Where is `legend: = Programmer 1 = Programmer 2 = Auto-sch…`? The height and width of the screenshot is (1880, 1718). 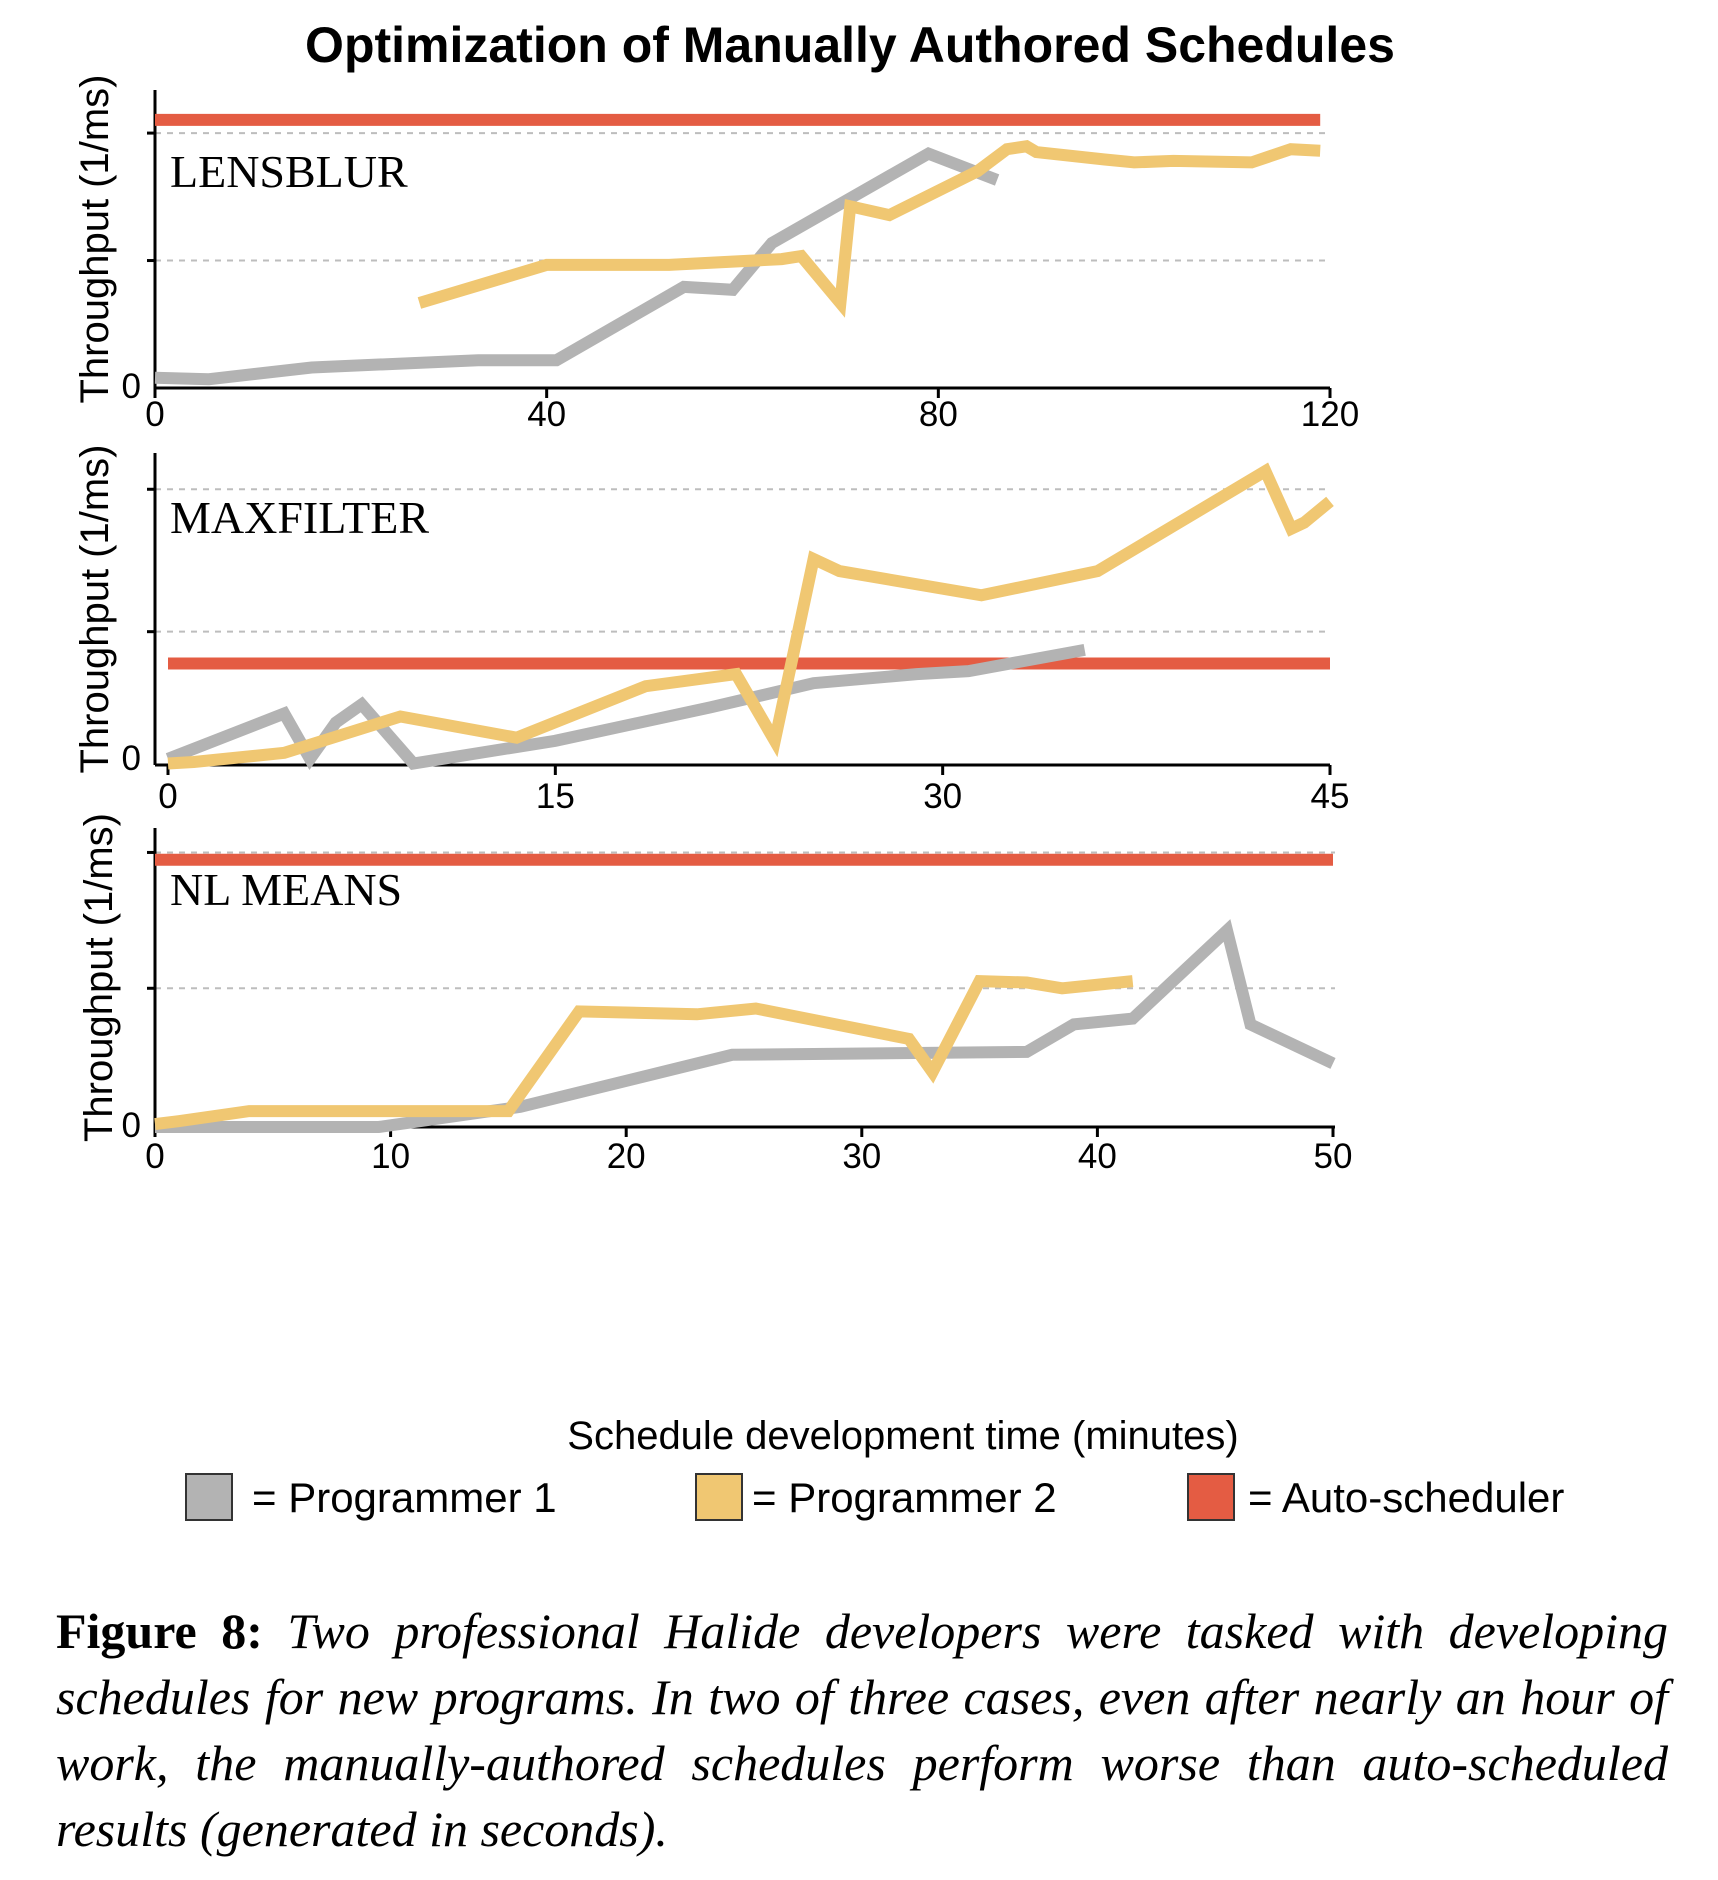
legend: = Programmer 1 = Programmer 2 = Auto-sch… is located at coordinates (874, 1497).